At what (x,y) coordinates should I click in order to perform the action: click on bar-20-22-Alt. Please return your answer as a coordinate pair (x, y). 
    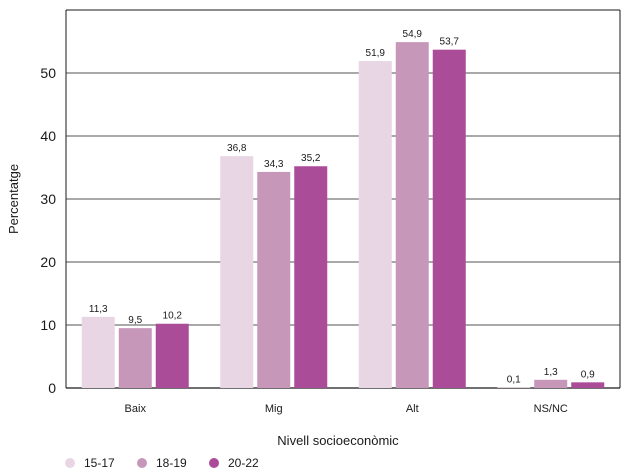
    Looking at the image, I should click on (449, 218).